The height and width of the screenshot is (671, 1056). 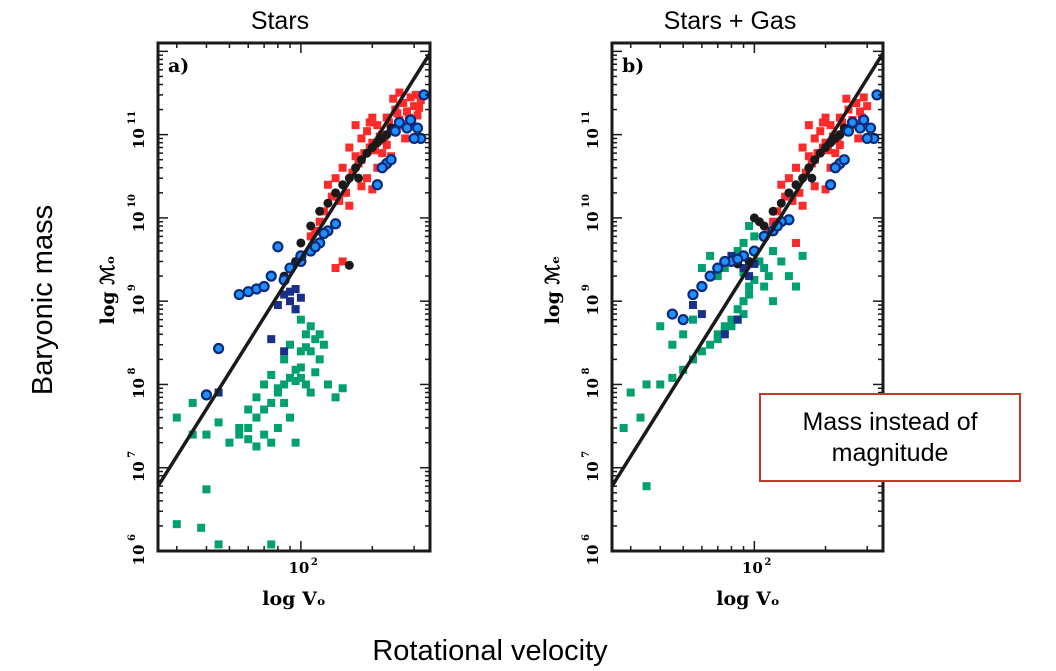 I want to click on y-tick-label: 107, so click(x=591, y=466).